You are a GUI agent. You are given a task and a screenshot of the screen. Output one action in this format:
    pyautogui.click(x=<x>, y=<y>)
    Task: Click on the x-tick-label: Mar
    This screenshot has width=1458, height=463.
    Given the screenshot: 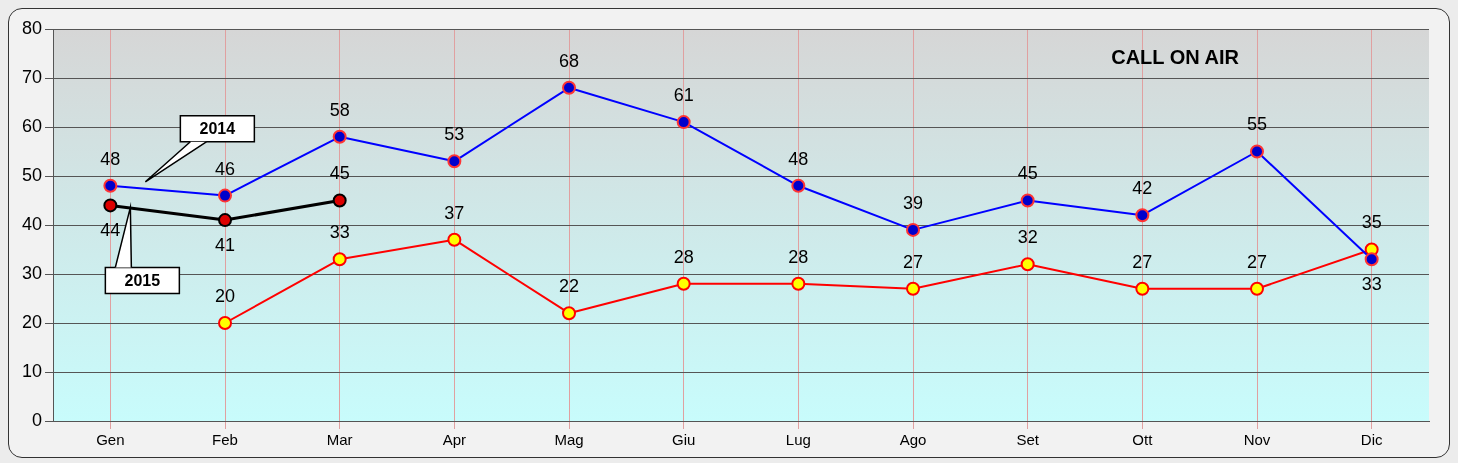 What is the action you would take?
    pyautogui.click(x=339, y=440)
    